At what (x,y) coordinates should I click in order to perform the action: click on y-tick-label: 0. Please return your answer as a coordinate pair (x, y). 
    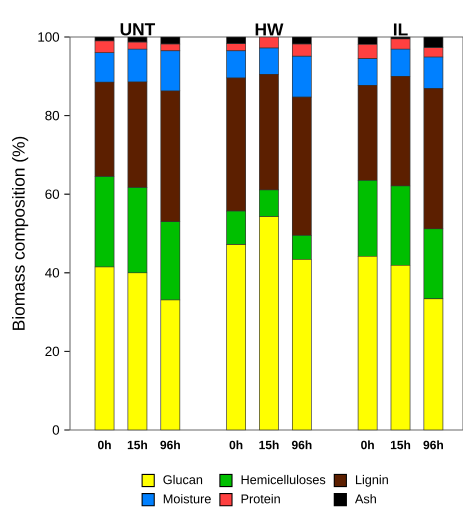
    Looking at the image, I should click on (56, 430).